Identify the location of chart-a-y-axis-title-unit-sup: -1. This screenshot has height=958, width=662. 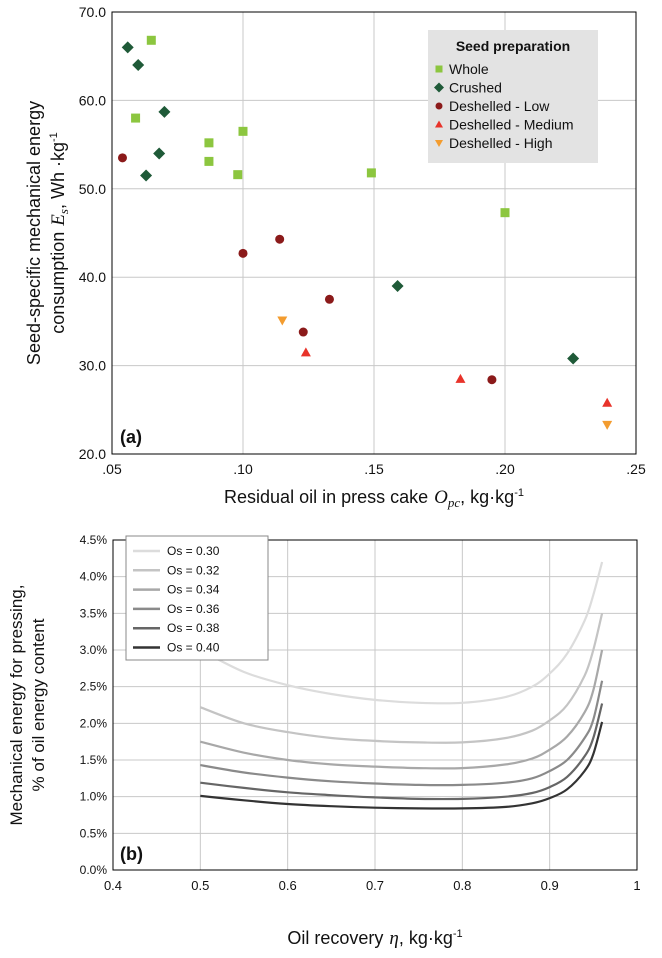
(54, 137).